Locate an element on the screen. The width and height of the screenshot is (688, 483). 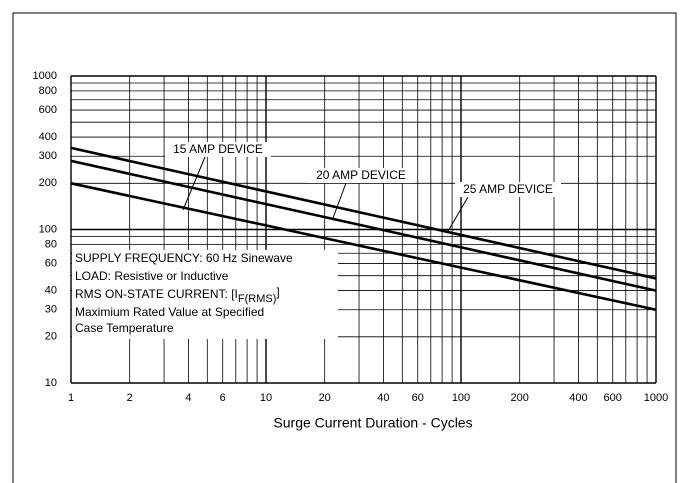
note-text: SUPPLY FREQUENCY: 60 Hz Sinewave is located at coordinates (184, 258).